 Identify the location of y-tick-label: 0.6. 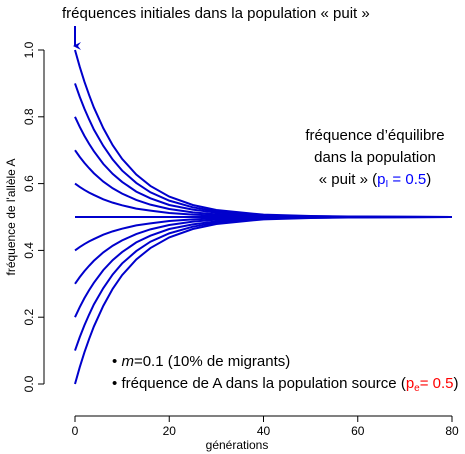
(29, 183).